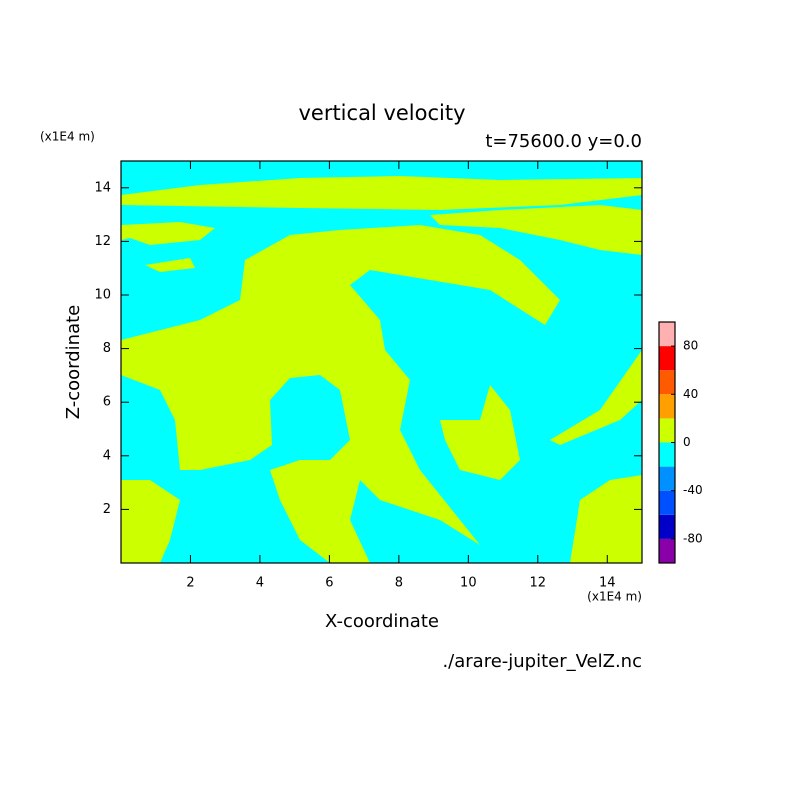 The image size is (804, 808). What do you see at coordinates (329, 583) in the screenshot?
I see `x-tick-label: 6` at bounding box center [329, 583].